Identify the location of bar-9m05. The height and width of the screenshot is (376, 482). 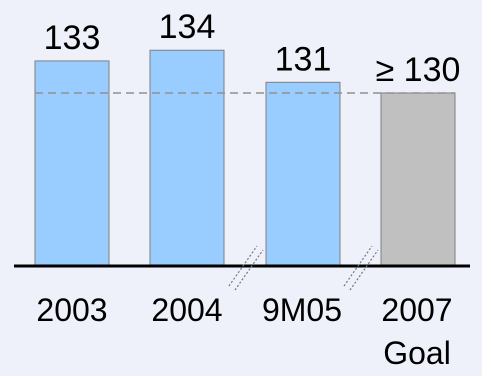
(303, 174).